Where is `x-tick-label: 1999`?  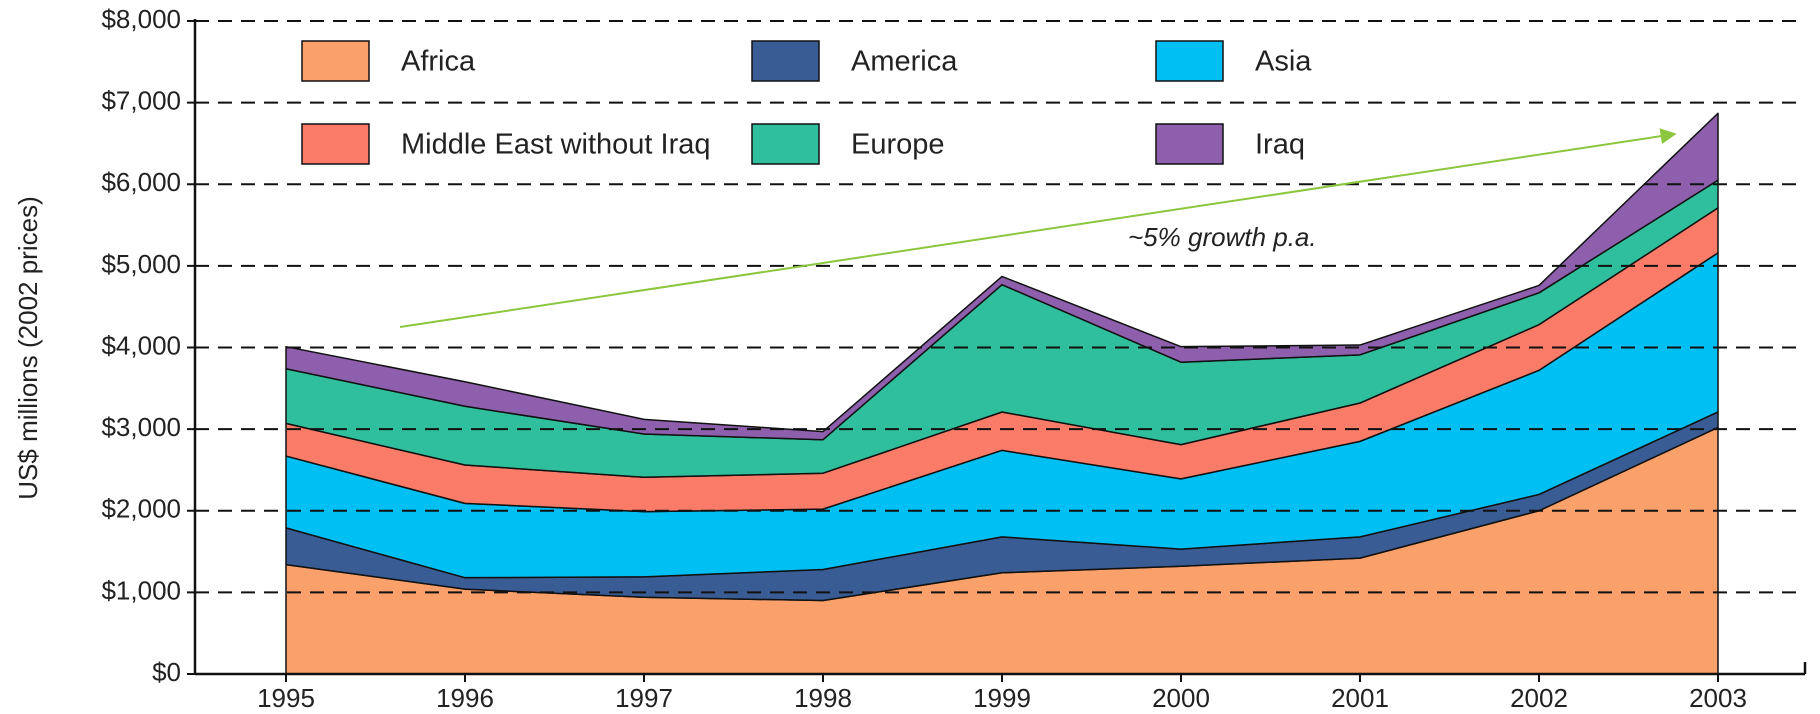 x-tick-label: 1999 is located at coordinates (1002, 698).